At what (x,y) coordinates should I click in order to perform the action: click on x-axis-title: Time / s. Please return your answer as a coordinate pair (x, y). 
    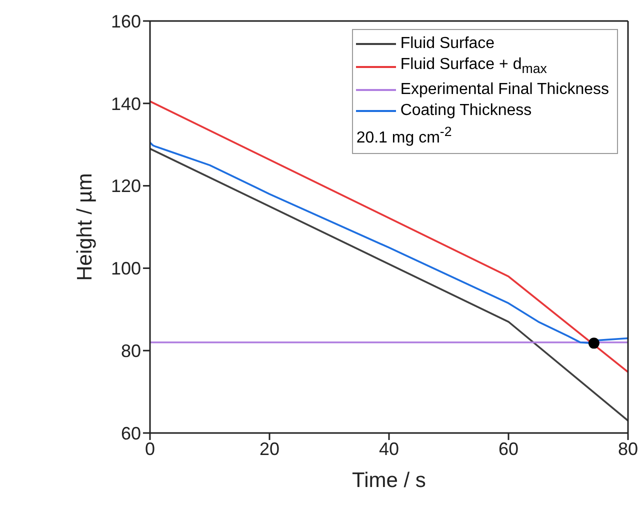
    Looking at the image, I should click on (389, 480).